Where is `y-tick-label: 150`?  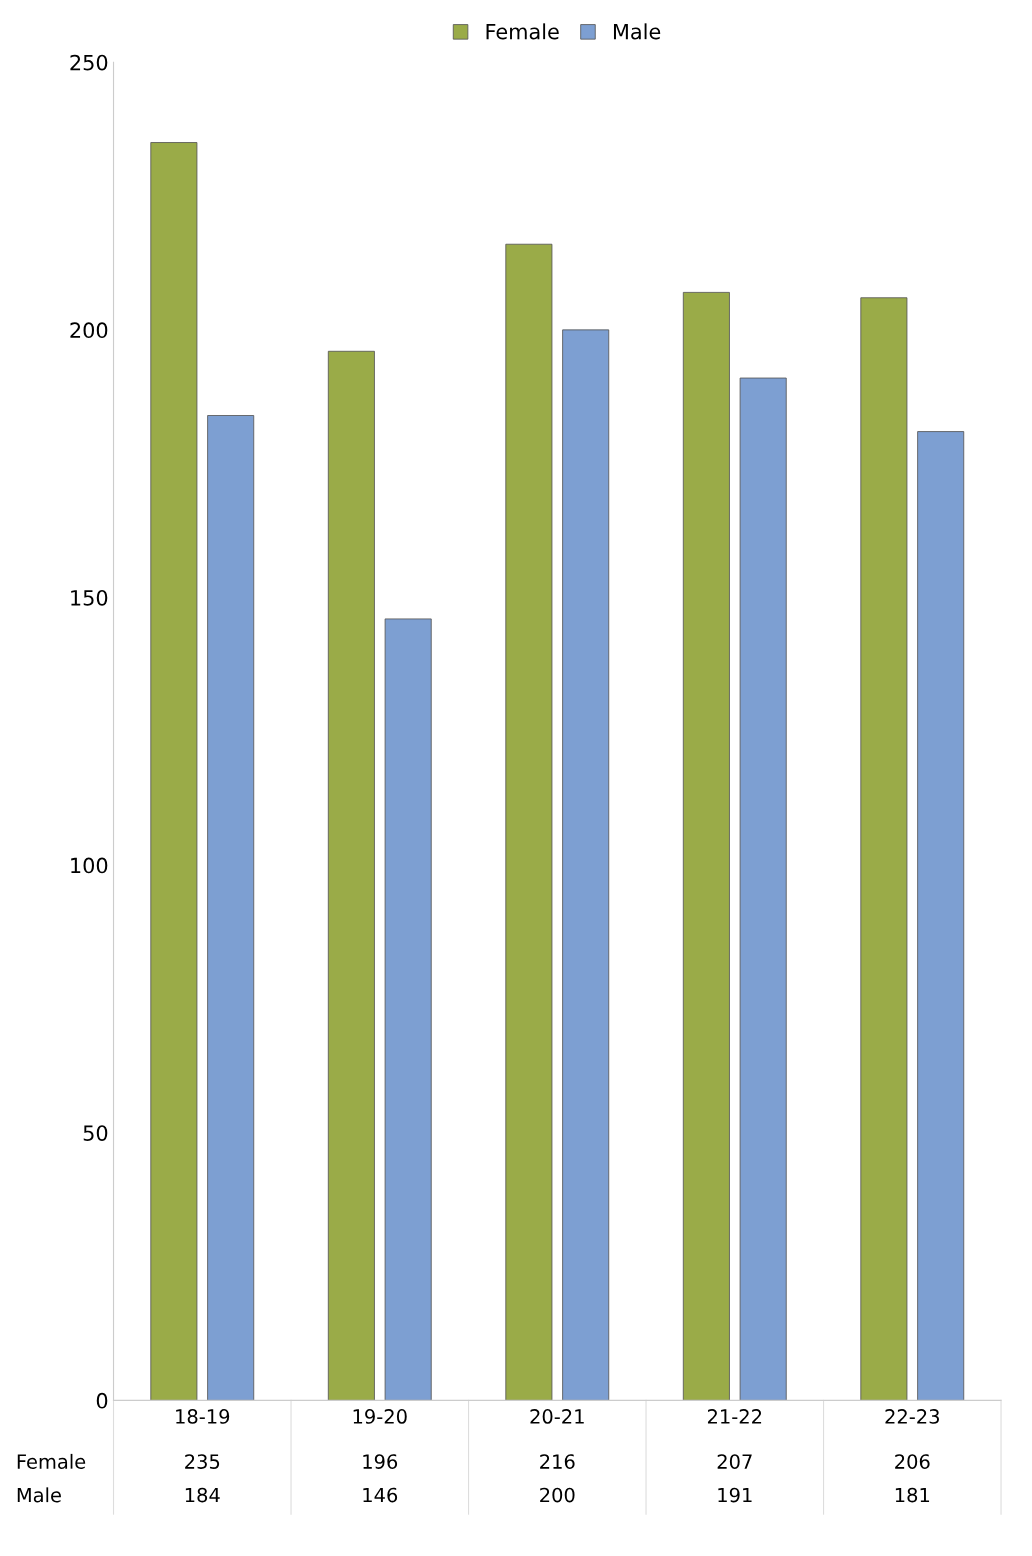
y-tick-label: 150 is located at coordinates (89, 597).